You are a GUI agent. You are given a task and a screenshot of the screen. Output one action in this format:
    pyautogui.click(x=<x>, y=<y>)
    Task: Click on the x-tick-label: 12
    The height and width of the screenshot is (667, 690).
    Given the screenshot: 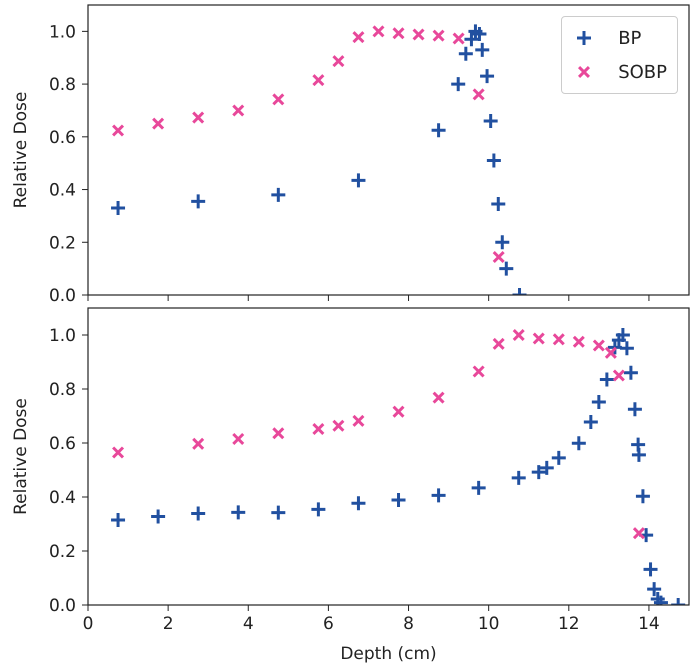 What is the action you would take?
    pyautogui.click(x=569, y=624)
    